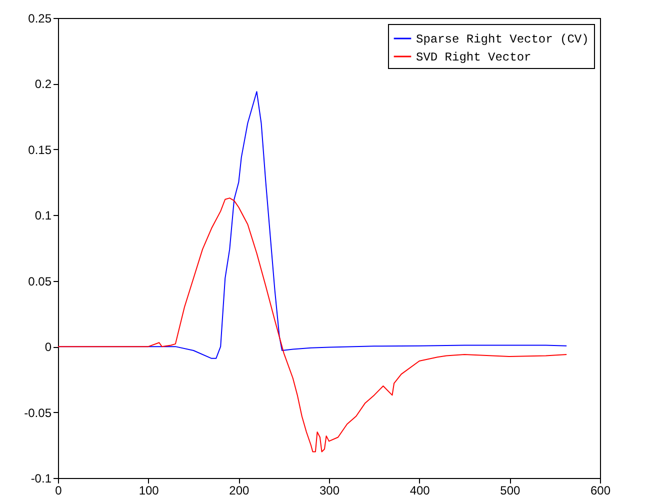 The height and width of the screenshot is (504, 655). Describe the element at coordinates (40, 281) in the screenshot. I see `y-tick-label: 0.05` at that location.